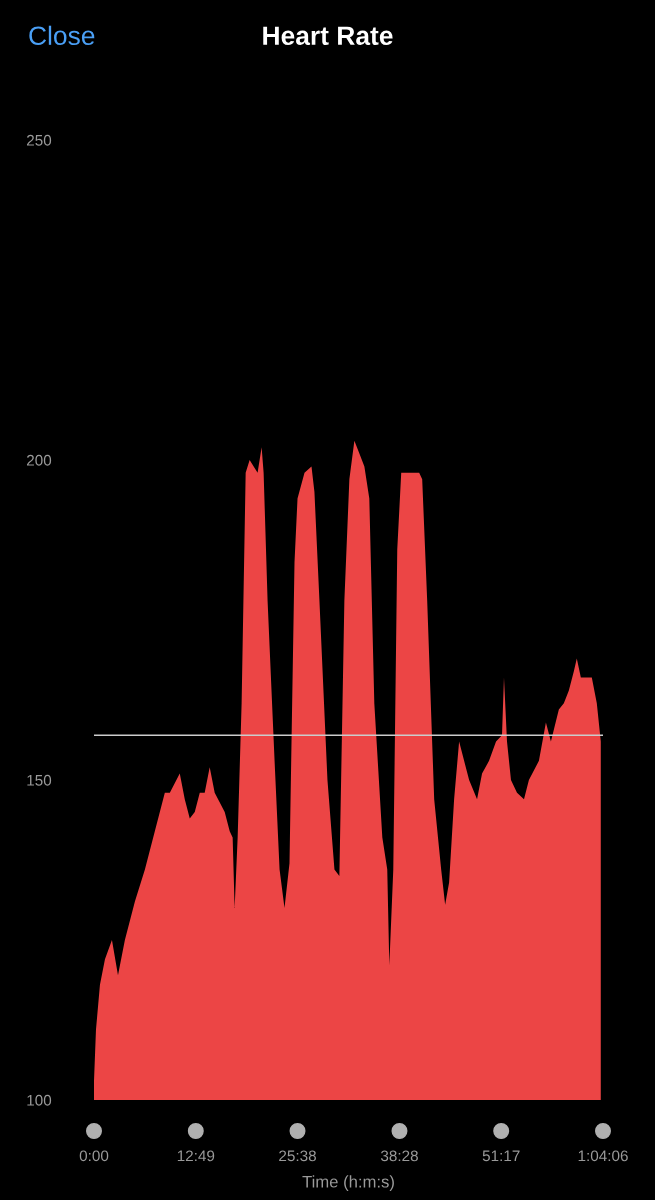 This screenshot has width=655, height=1200. What do you see at coordinates (62, 35) in the screenshot?
I see `text: Close` at bounding box center [62, 35].